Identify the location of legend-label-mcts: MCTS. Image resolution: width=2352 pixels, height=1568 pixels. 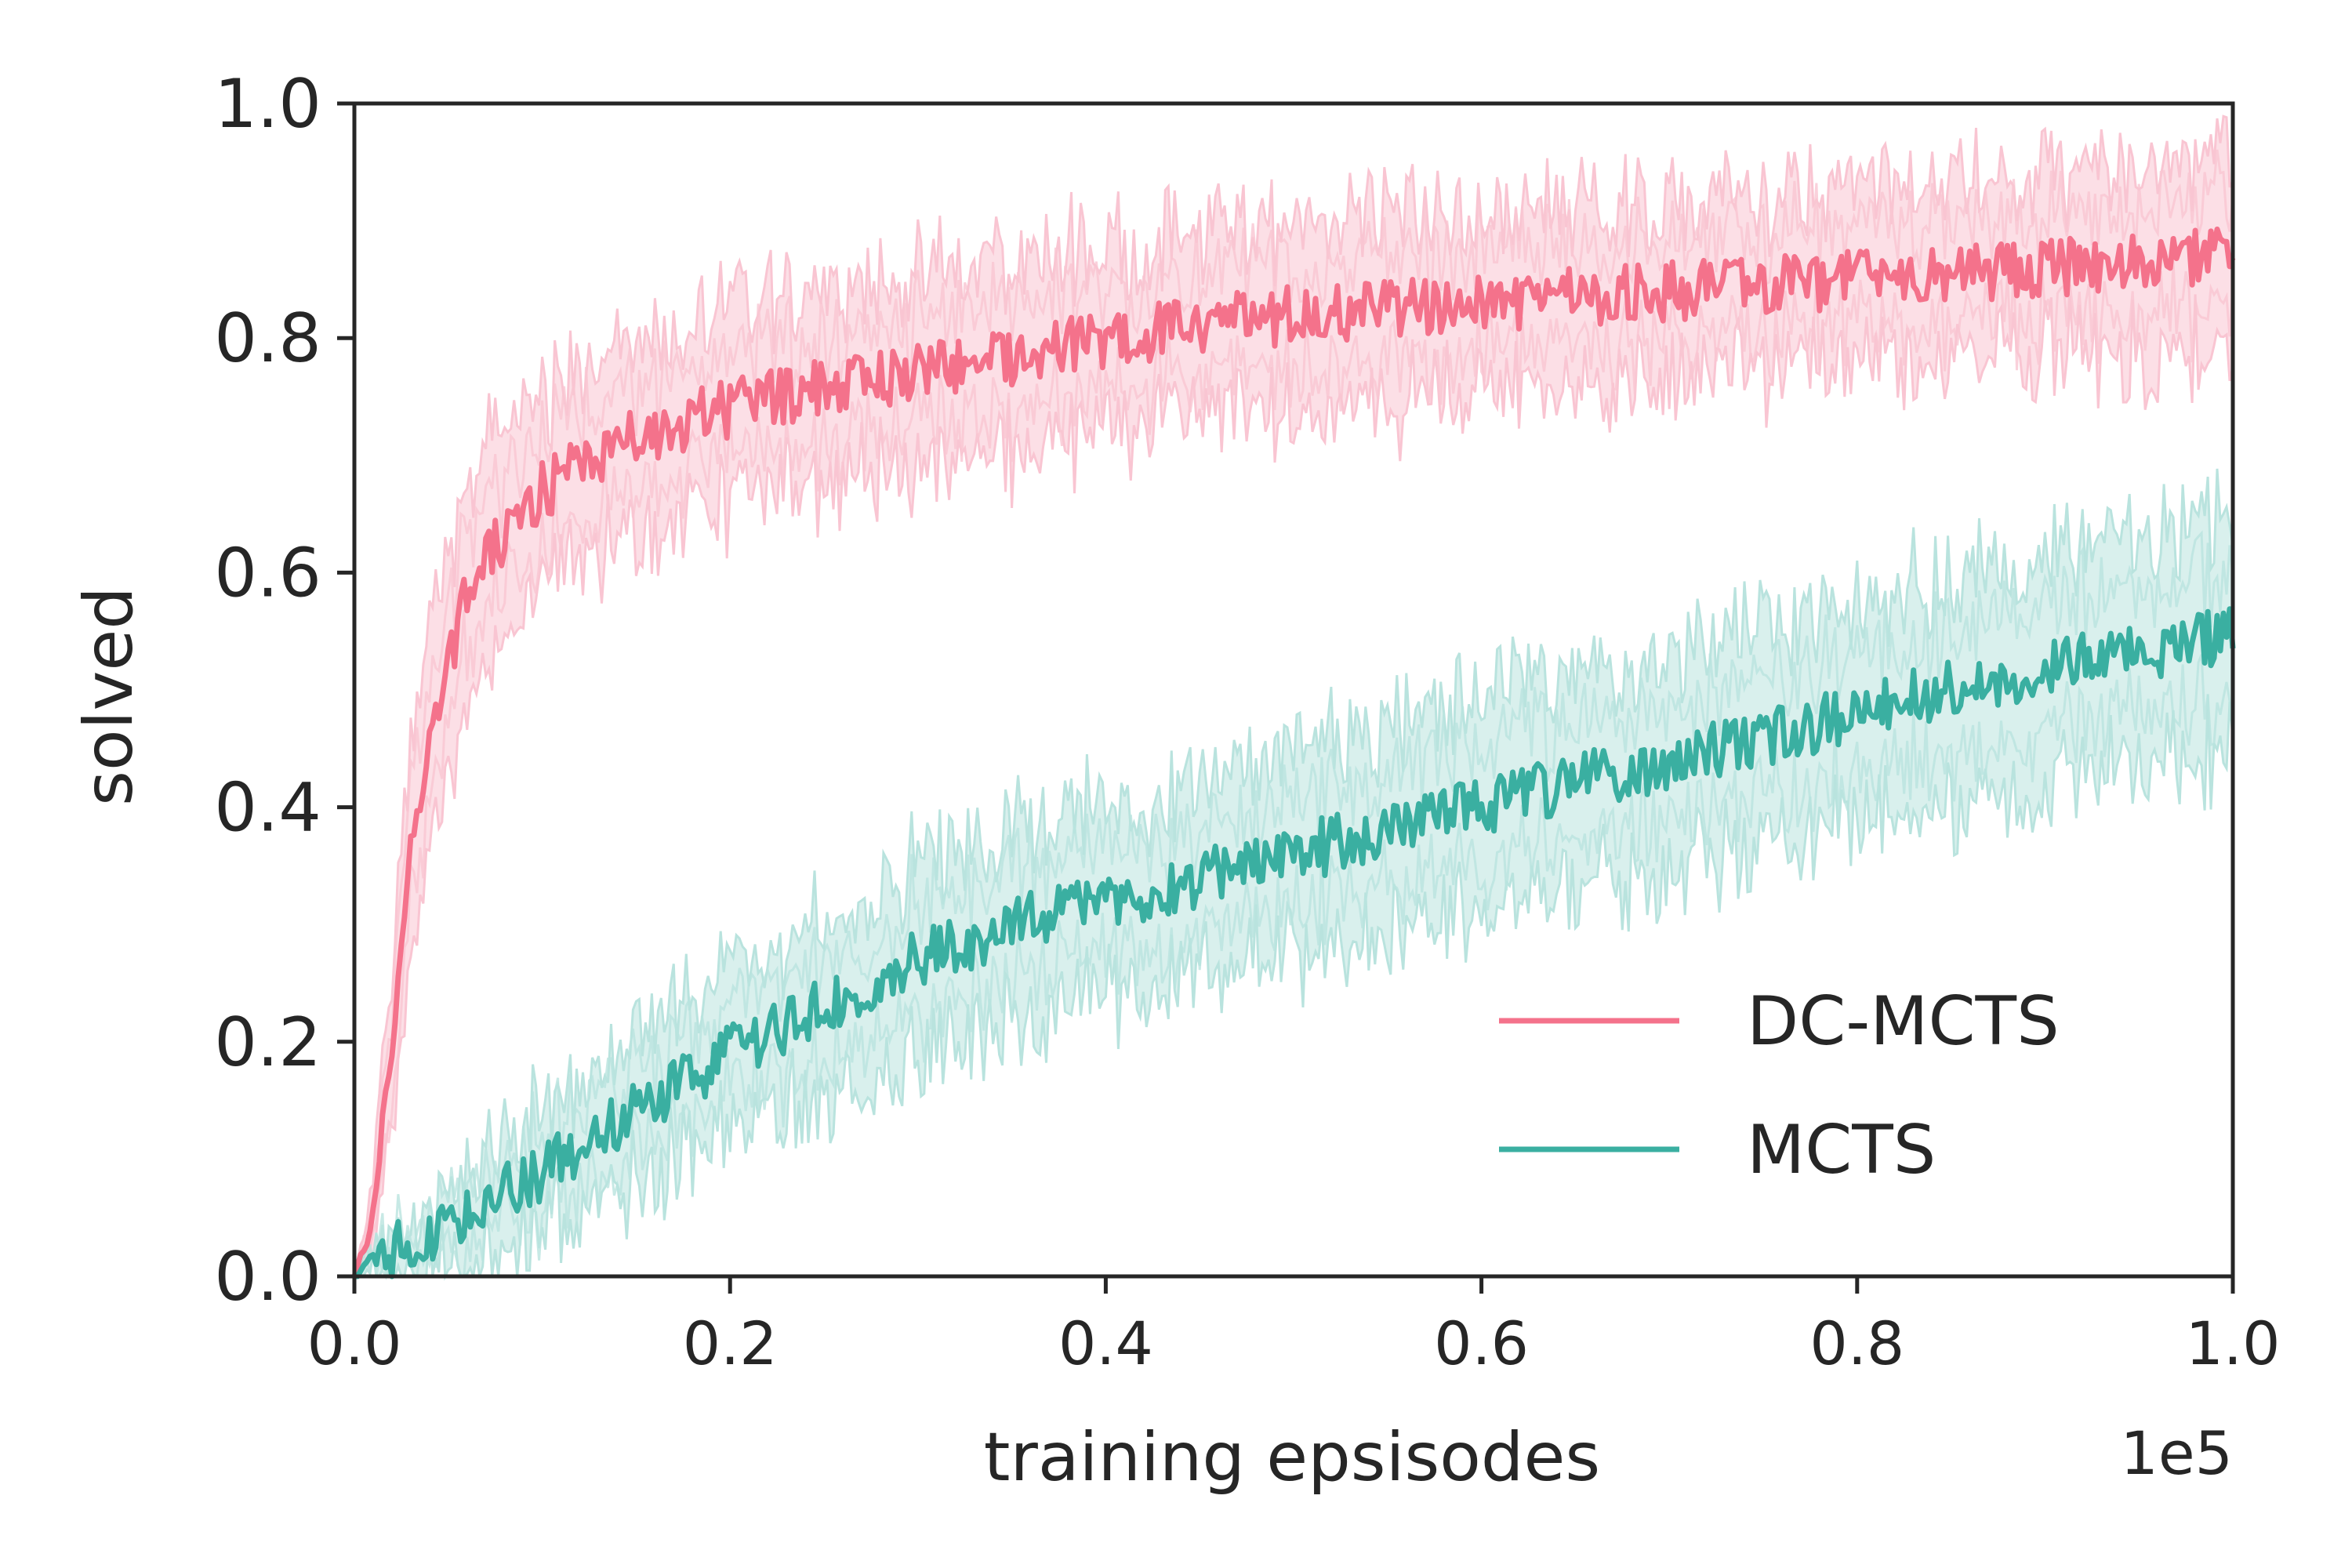
(1841, 1150).